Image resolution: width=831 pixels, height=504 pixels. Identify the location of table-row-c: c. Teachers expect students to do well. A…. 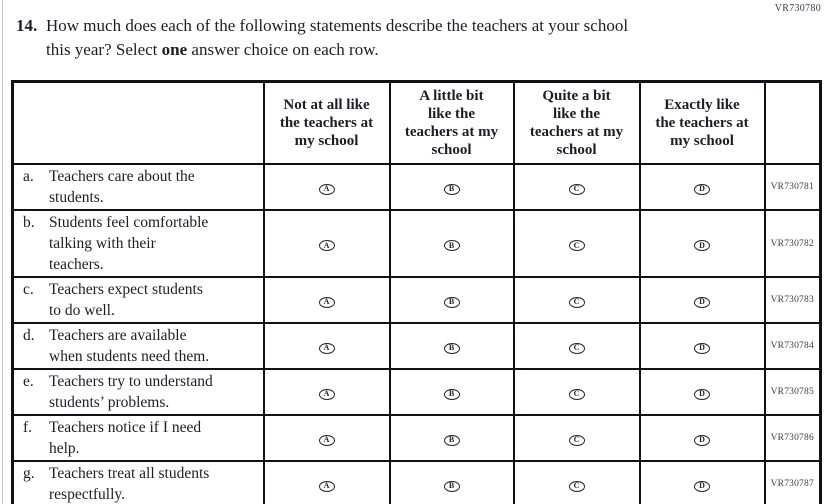
(416, 300).